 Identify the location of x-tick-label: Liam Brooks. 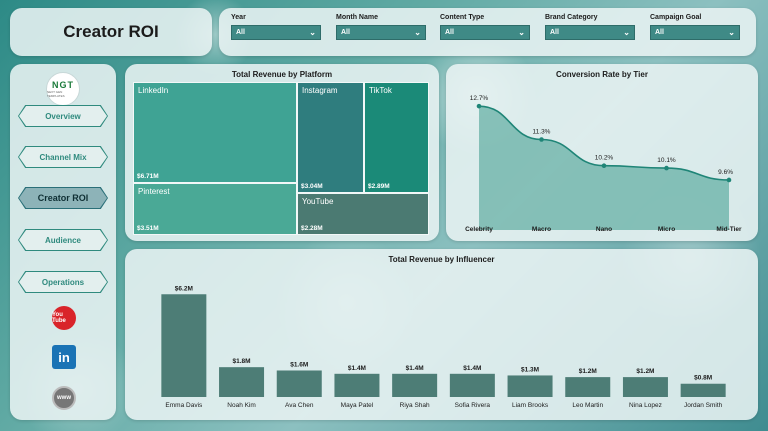
(530, 405).